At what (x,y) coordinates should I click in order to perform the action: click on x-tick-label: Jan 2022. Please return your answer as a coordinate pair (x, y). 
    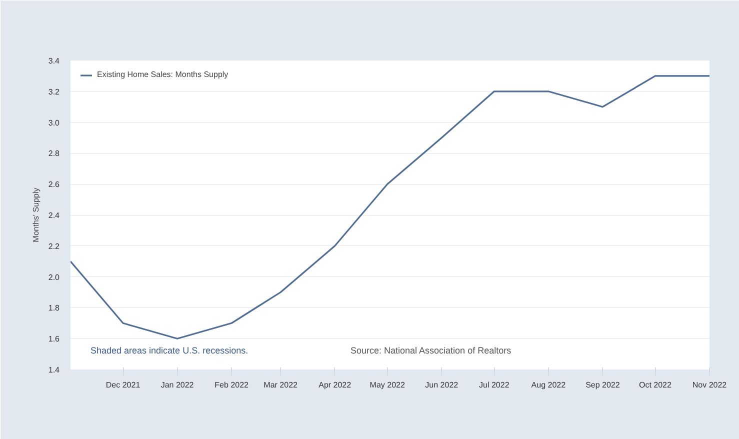
    Looking at the image, I should click on (177, 385).